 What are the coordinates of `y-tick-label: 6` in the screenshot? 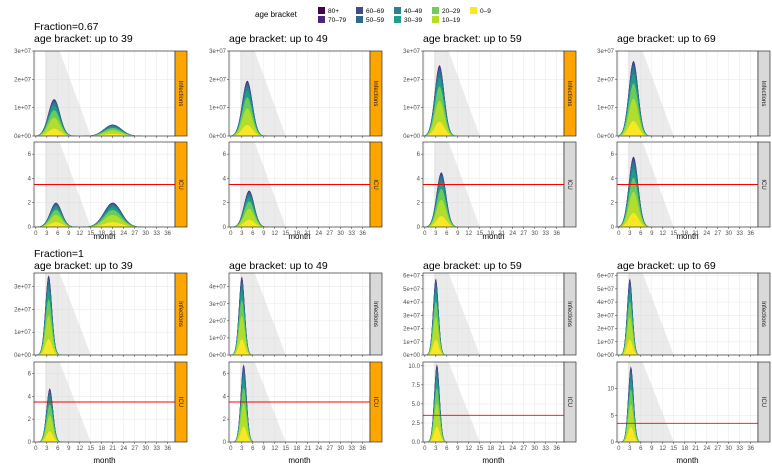 It's located at (30, 155).